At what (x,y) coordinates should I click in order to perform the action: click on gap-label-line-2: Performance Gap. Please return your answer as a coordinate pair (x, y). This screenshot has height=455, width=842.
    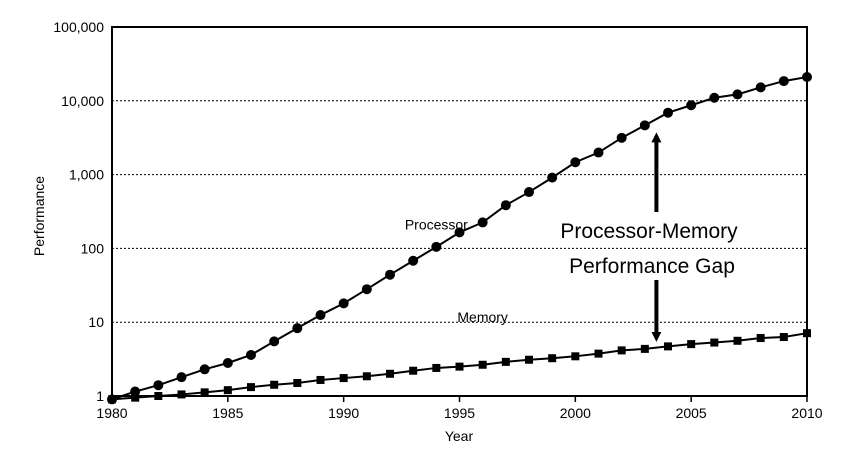
    Looking at the image, I should click on (652, 266).